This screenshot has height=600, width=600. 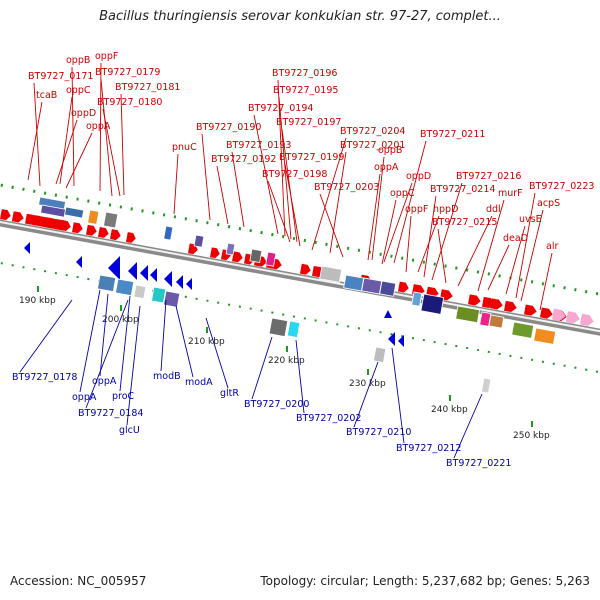 I want to click on reverse-gene-label: BT9727_0221, so click(x=478, y=463).